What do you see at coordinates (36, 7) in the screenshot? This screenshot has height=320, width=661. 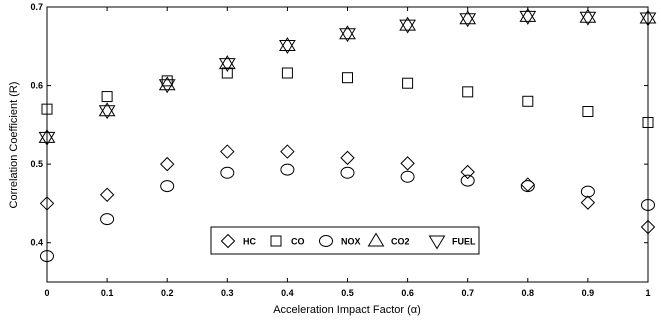 I see `y-tick-label: 0.7` at bounding box center [36, 7].